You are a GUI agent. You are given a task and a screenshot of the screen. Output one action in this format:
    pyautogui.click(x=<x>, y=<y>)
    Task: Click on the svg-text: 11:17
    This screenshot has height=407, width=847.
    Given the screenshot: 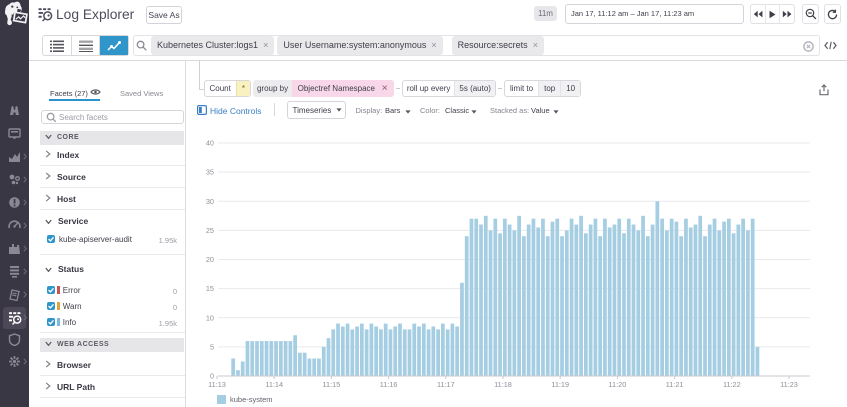 What is the action you would take?
    pyautogui.click(x=446, y=384)
    